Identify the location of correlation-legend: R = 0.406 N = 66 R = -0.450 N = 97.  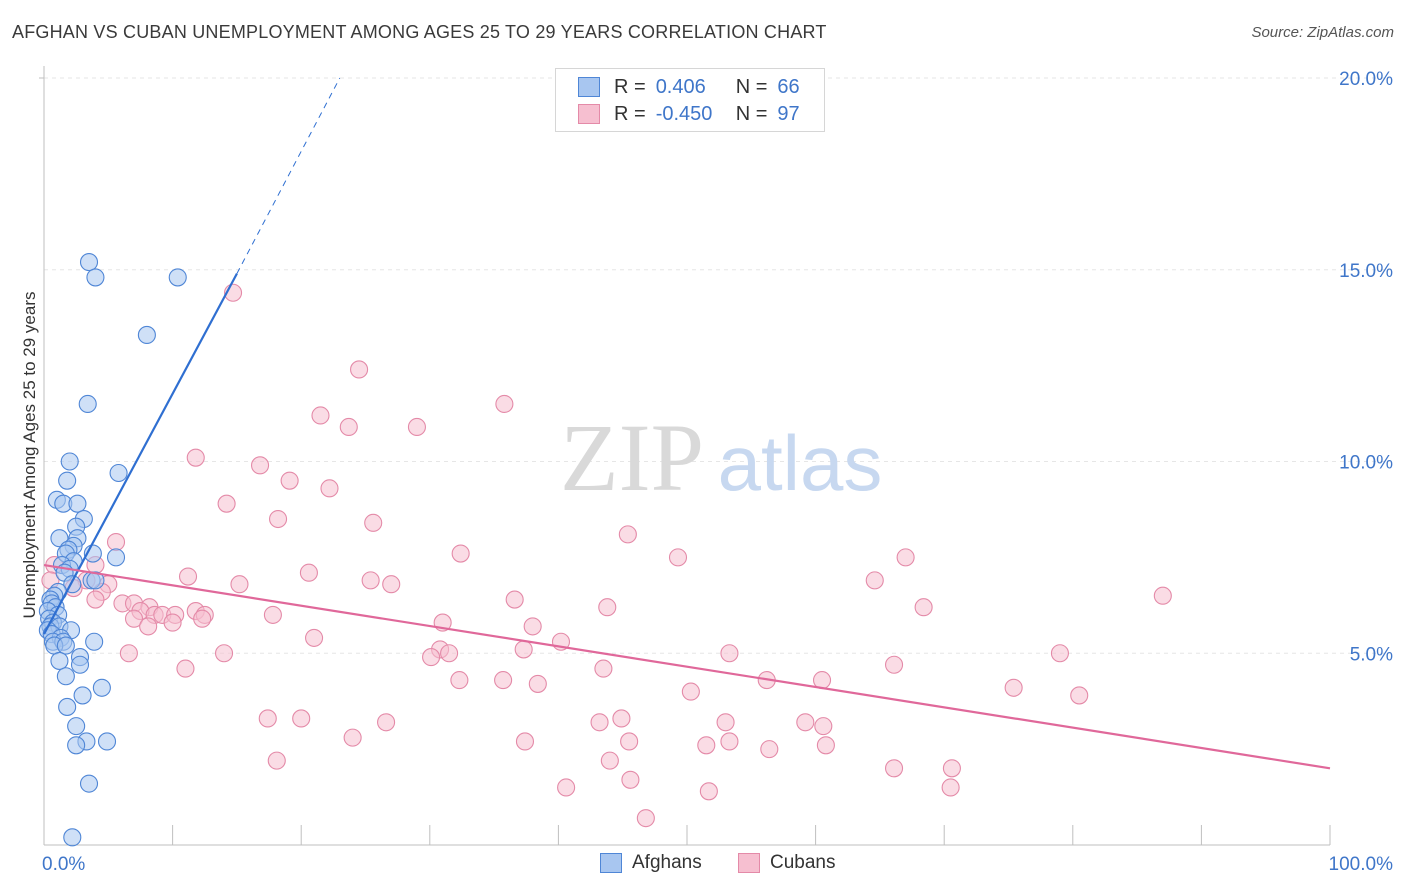
(690, 100).